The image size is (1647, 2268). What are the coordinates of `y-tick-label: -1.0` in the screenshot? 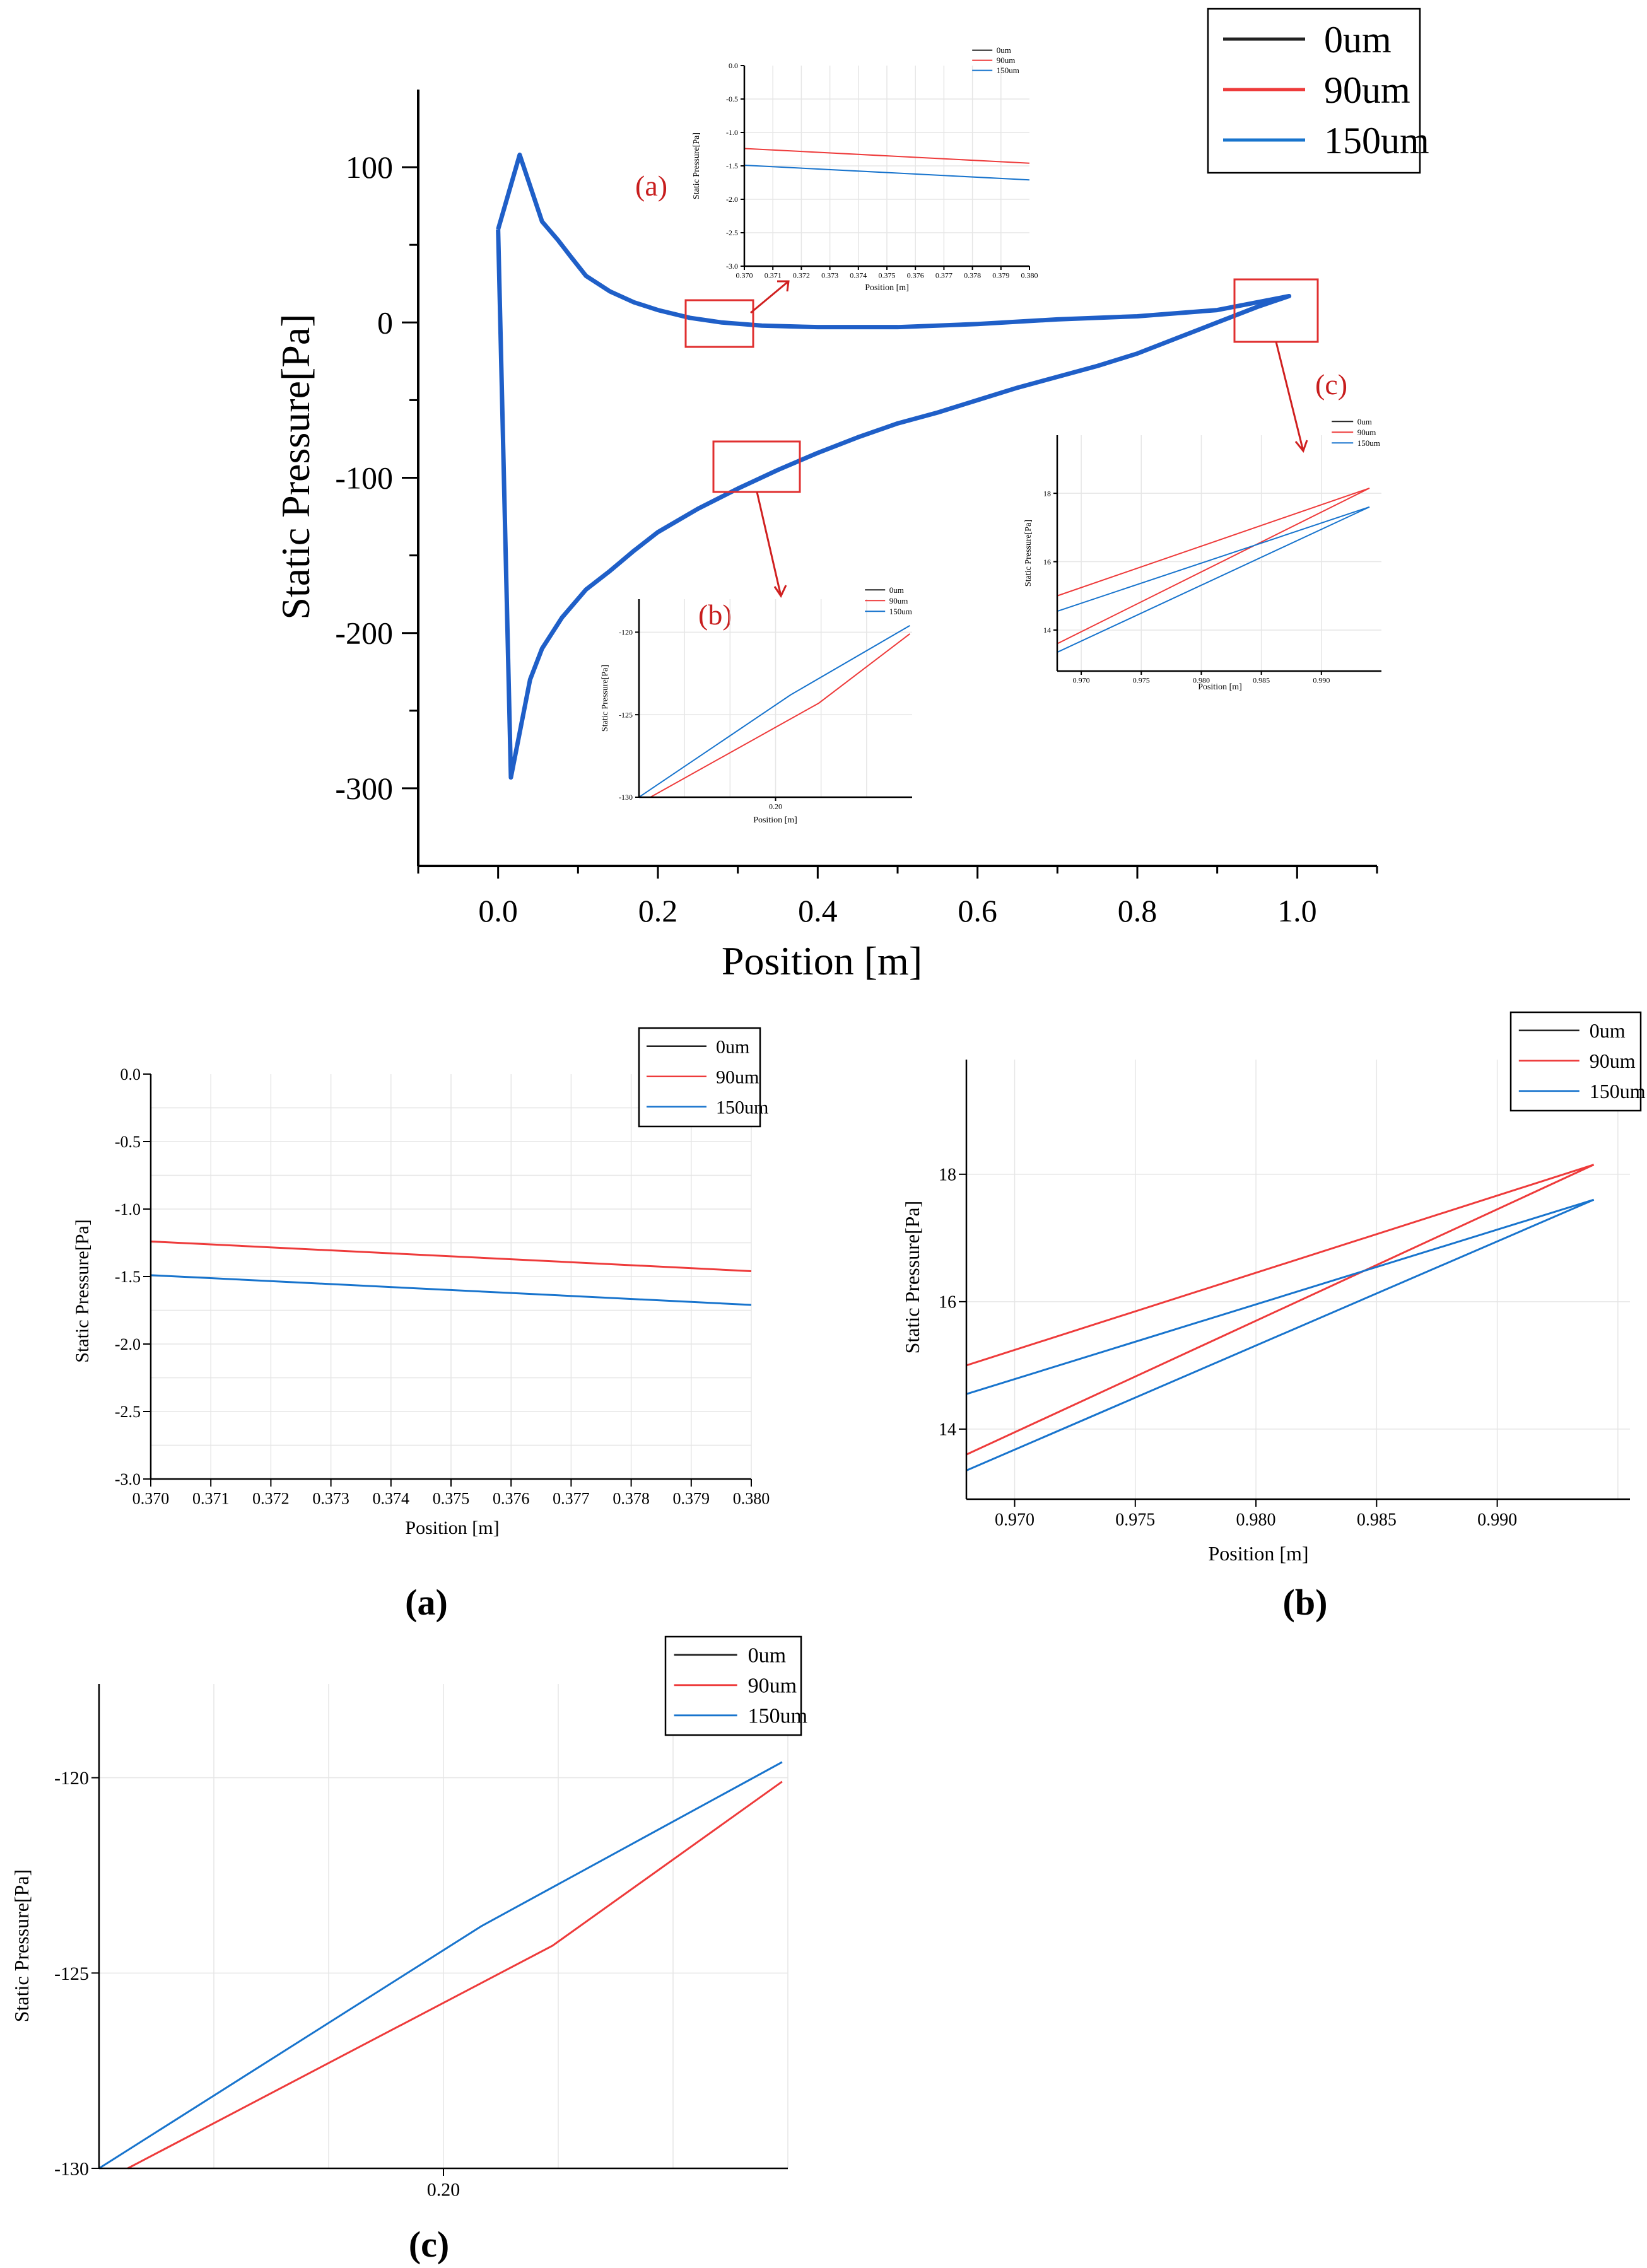 It's located at (128, 1209).